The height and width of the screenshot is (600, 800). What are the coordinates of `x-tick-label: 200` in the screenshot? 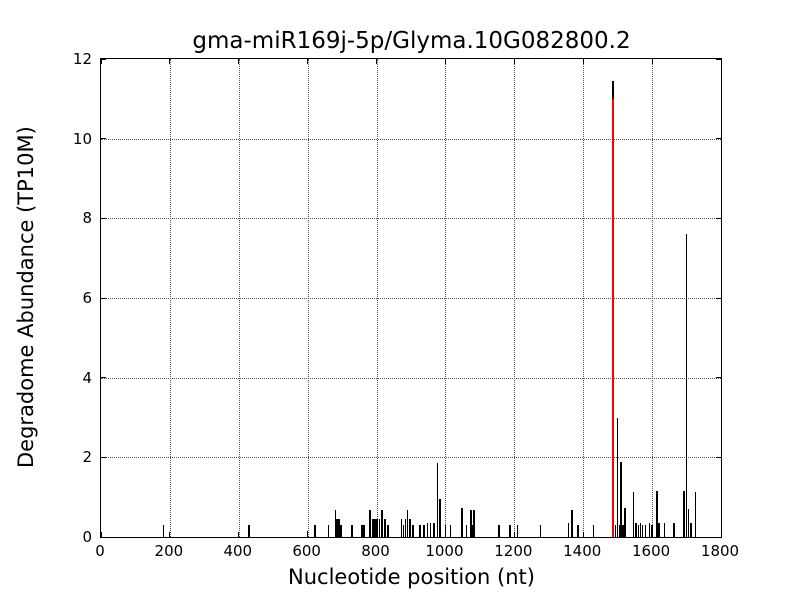 It's located at (169, 551).